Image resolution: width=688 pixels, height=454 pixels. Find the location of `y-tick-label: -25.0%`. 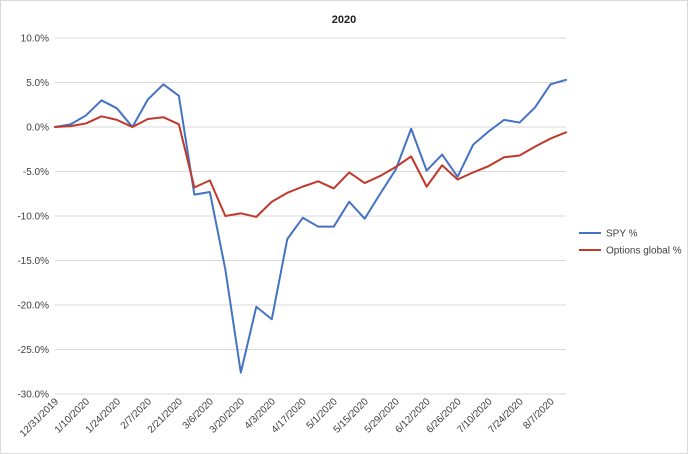

y-tick-label: -25.0% is located at coordinates (33, 350).